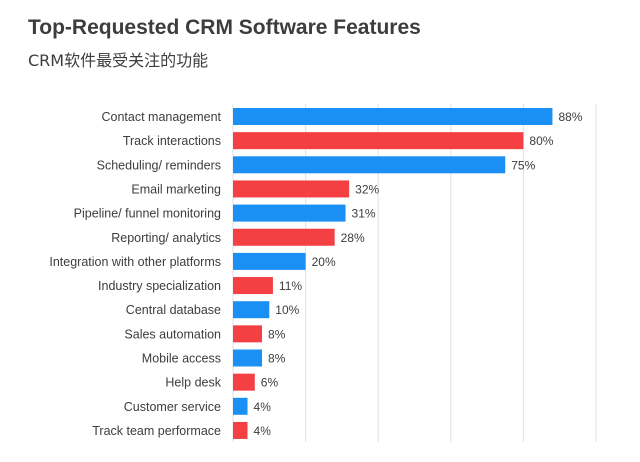  I want to click on category-label-12: Customer service, so click(172, 407).